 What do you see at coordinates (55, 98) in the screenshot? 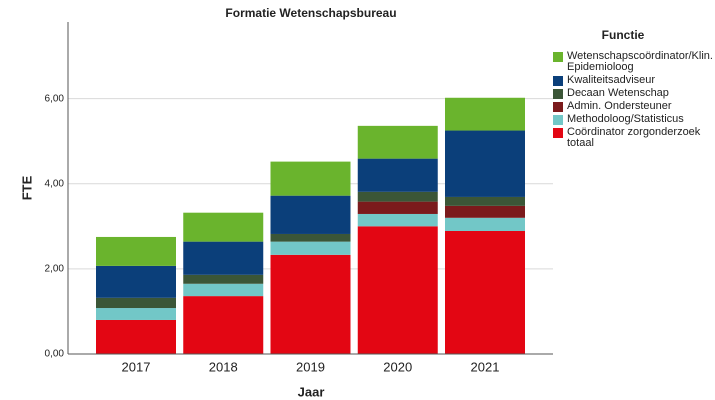
I see `y-tick-label: 6,00` at bounding box center [55, 98].